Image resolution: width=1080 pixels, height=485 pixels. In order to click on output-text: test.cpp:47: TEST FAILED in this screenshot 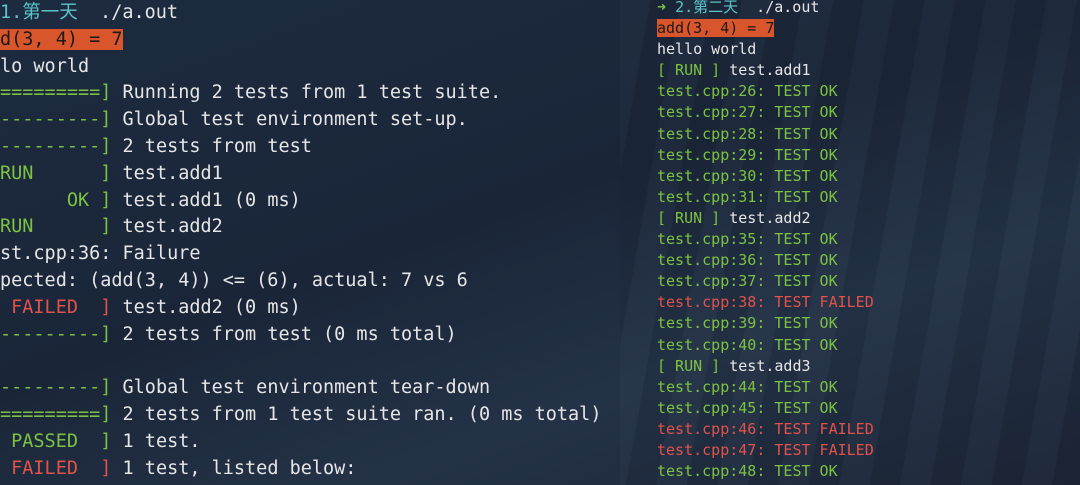, I will do `click(765, 449)`.